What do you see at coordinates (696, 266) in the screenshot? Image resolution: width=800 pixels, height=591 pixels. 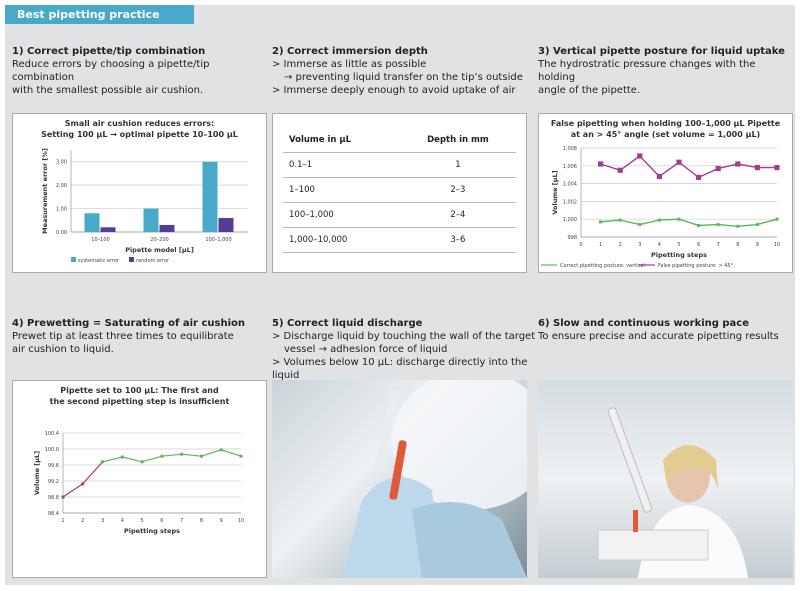 I see `legend-label: False pipetting posture: > 45°` at bounding box center [696, 266].